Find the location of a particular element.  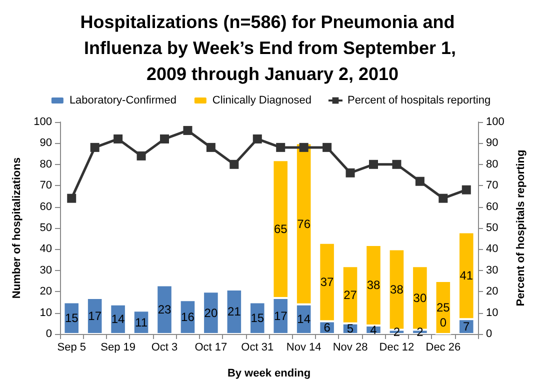

y-tick-label: 20 is located at coordinates (46, 292).